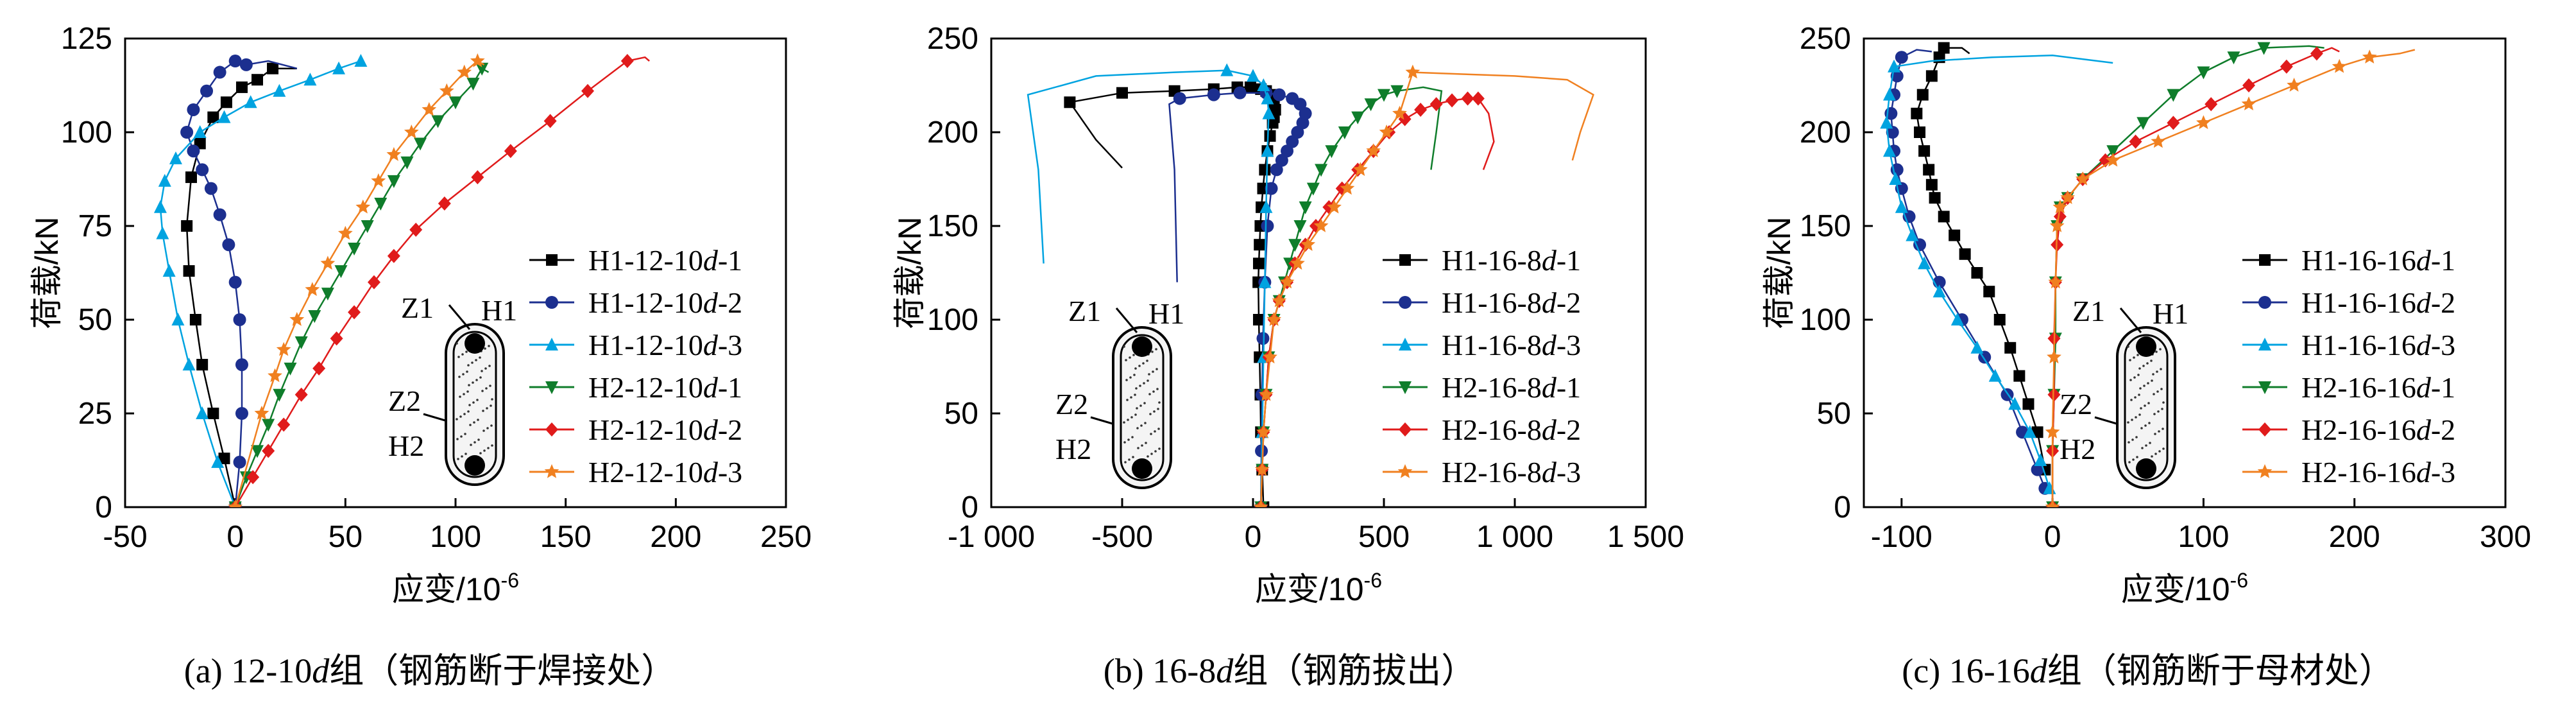 The width and height of the screenshot is (2576, 710). Describe the element at coordinates (1825, 39) in the screenshot. I see `y-tick-label: 250` at that location.